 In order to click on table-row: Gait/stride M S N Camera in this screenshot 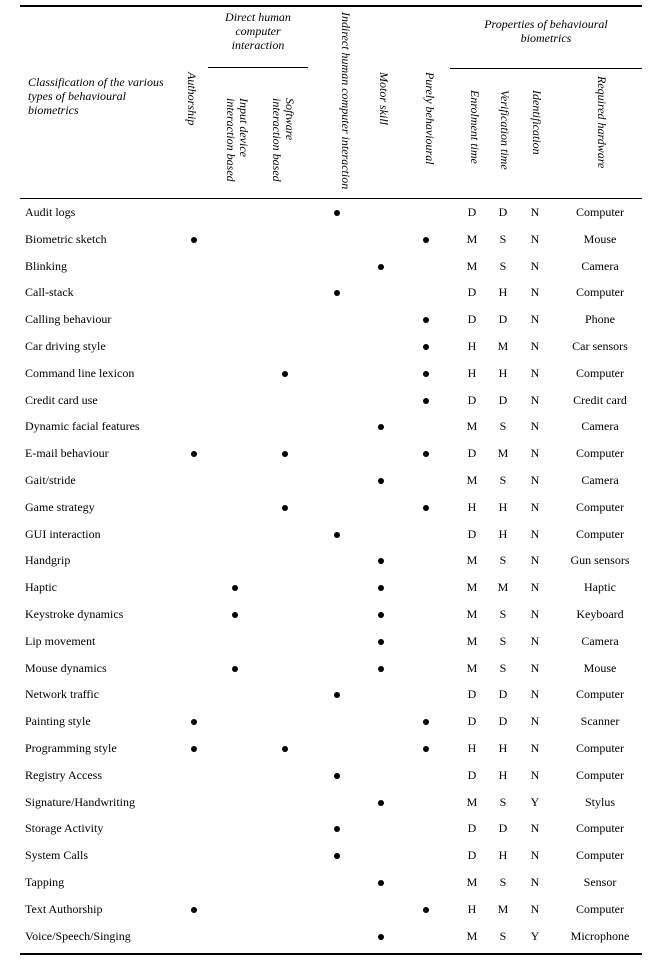, I will do `click(331, 481)`.